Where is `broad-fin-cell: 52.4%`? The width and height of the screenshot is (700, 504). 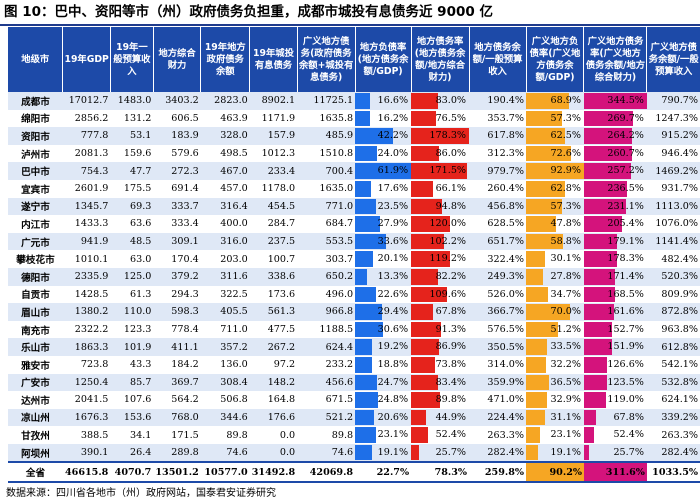 broad-fin-cell: 52.4% is located at coordinates (615, 435).